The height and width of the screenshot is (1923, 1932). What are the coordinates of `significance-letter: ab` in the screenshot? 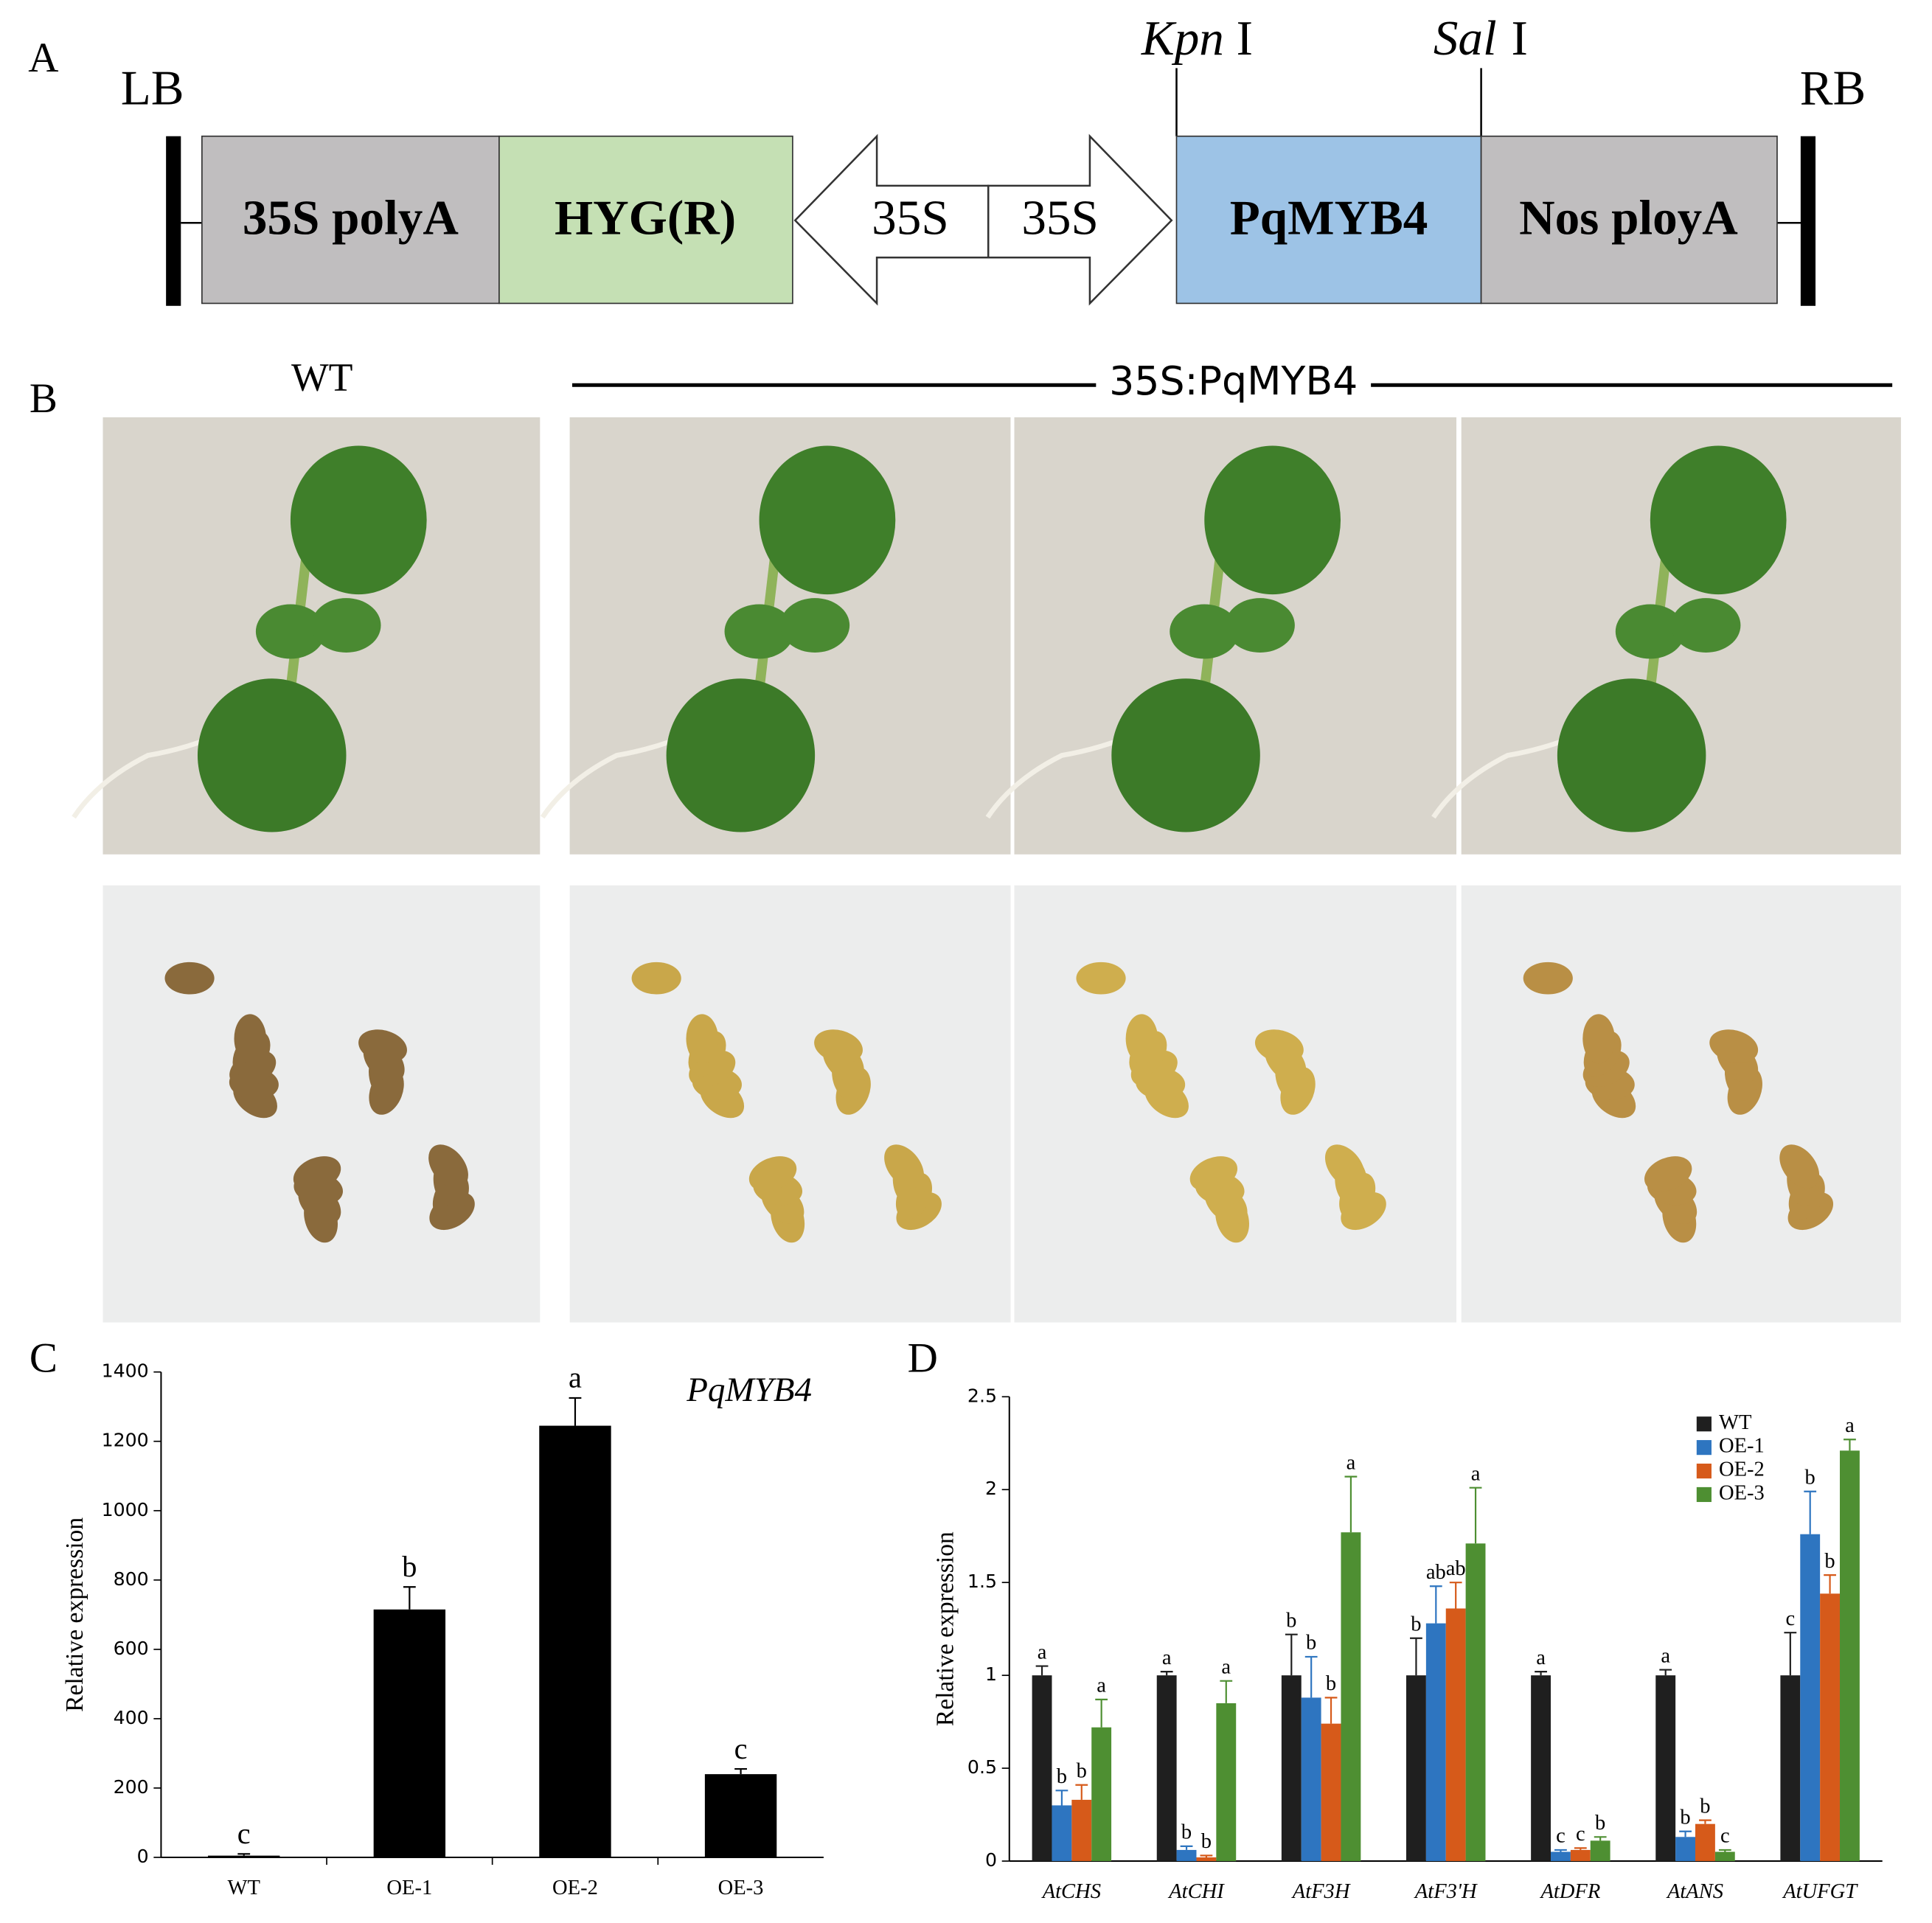 It's located at (1456, 1568).